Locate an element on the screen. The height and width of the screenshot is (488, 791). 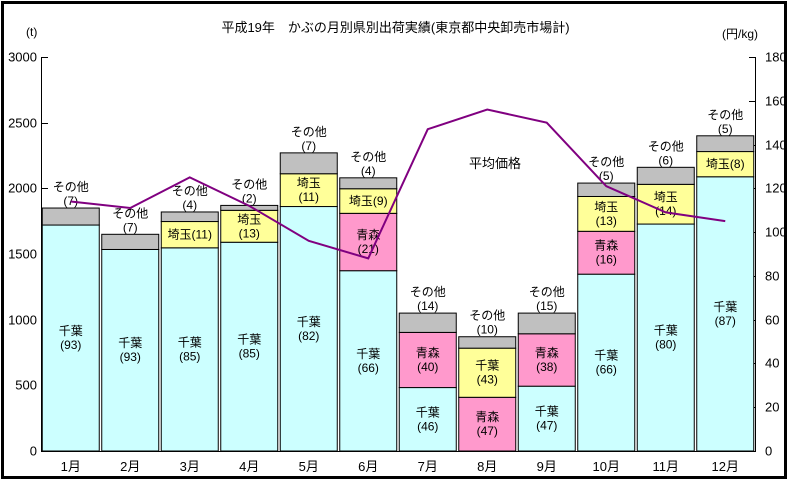
bar-segment-3月-埼玉 is located at coordinates (189, 235).